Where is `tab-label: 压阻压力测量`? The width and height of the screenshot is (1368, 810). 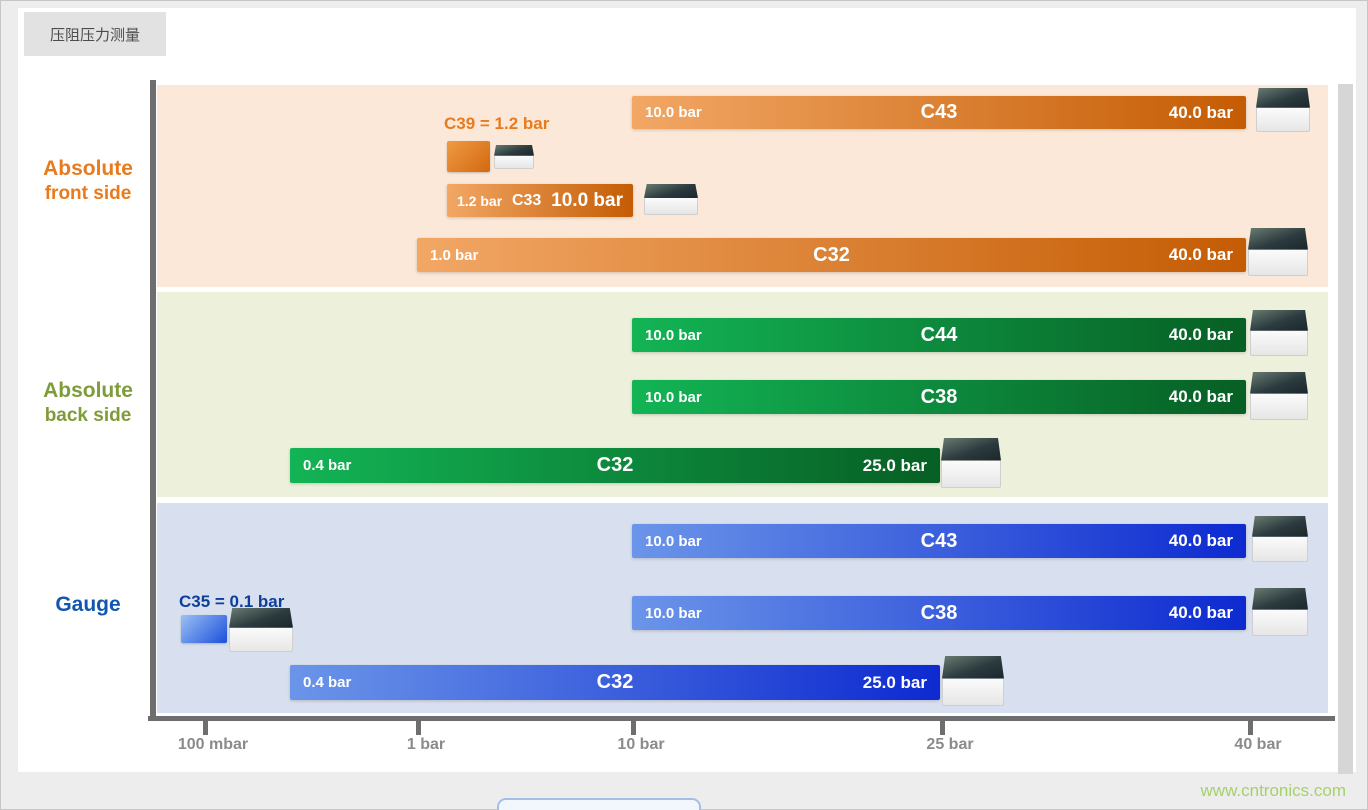 tab-label: 压阻压力测量 is located at coordinates (94, 35).